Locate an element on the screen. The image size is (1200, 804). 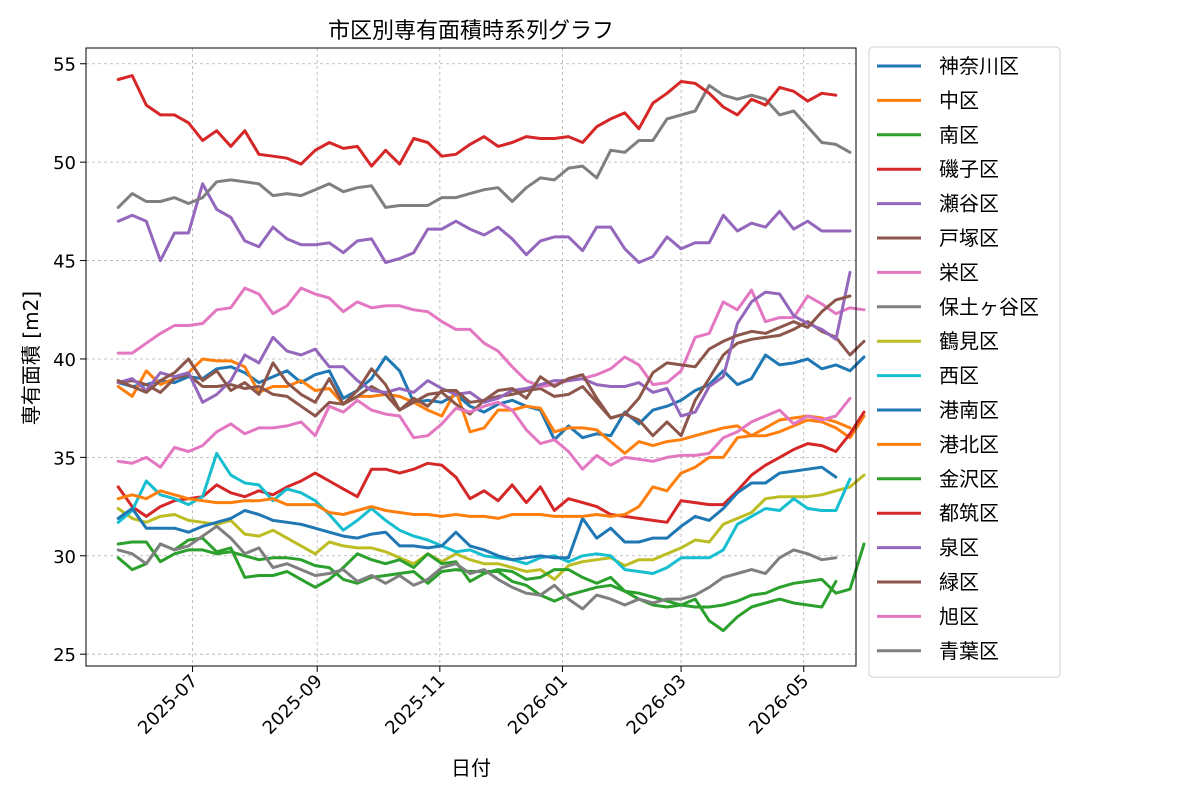
y-tick-label: 30 is located at coordinates (64, 557).